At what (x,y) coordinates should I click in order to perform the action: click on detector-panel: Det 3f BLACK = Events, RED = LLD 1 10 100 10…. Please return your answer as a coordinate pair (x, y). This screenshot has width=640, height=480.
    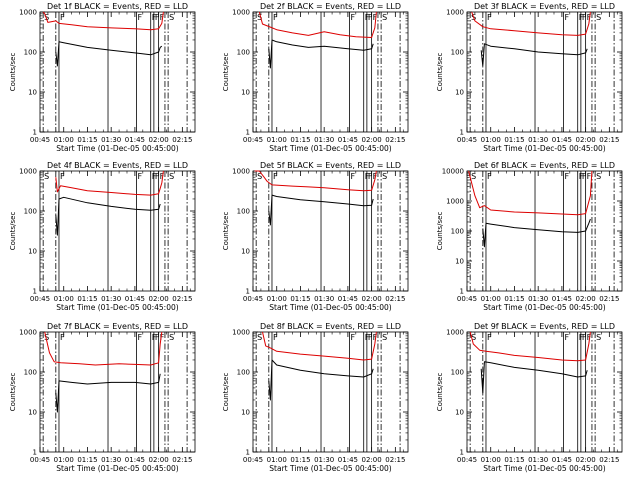
    Looking at the image, I should click on (529, 77).